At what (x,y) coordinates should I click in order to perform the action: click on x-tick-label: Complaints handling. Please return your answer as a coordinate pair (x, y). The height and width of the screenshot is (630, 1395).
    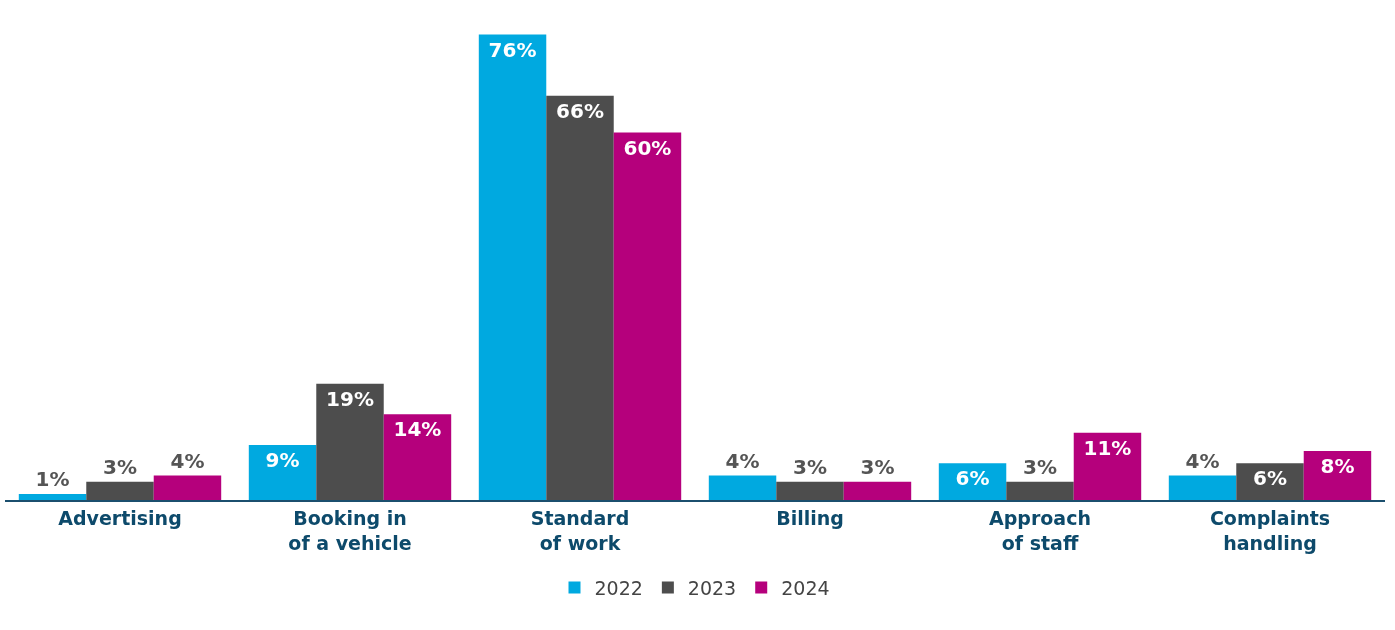
    Looking at the image, I should click on (1270, 530).